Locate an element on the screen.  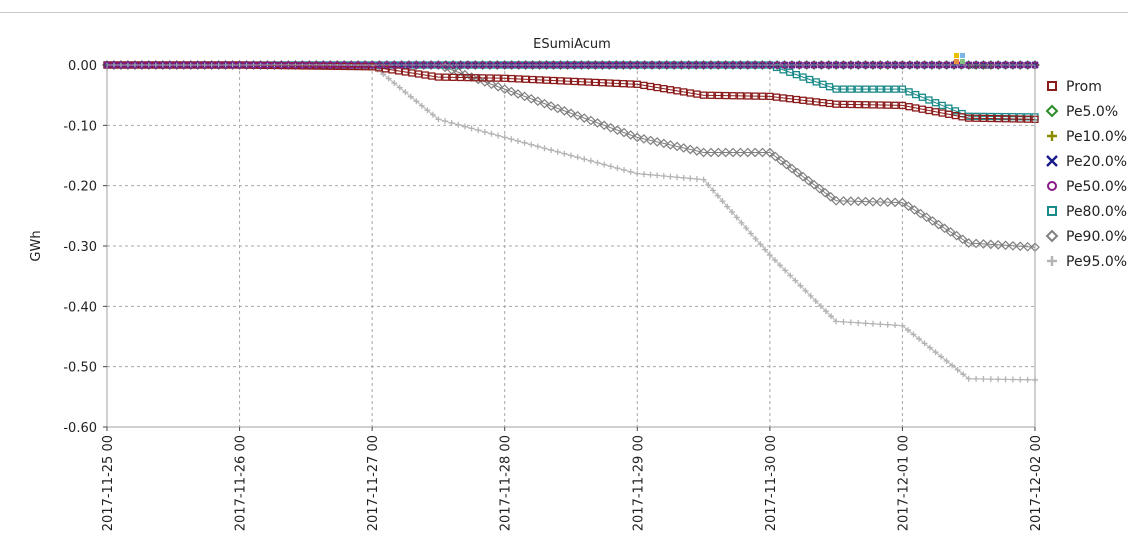
legend-item: Prom is located at coordinates (1074, 87).